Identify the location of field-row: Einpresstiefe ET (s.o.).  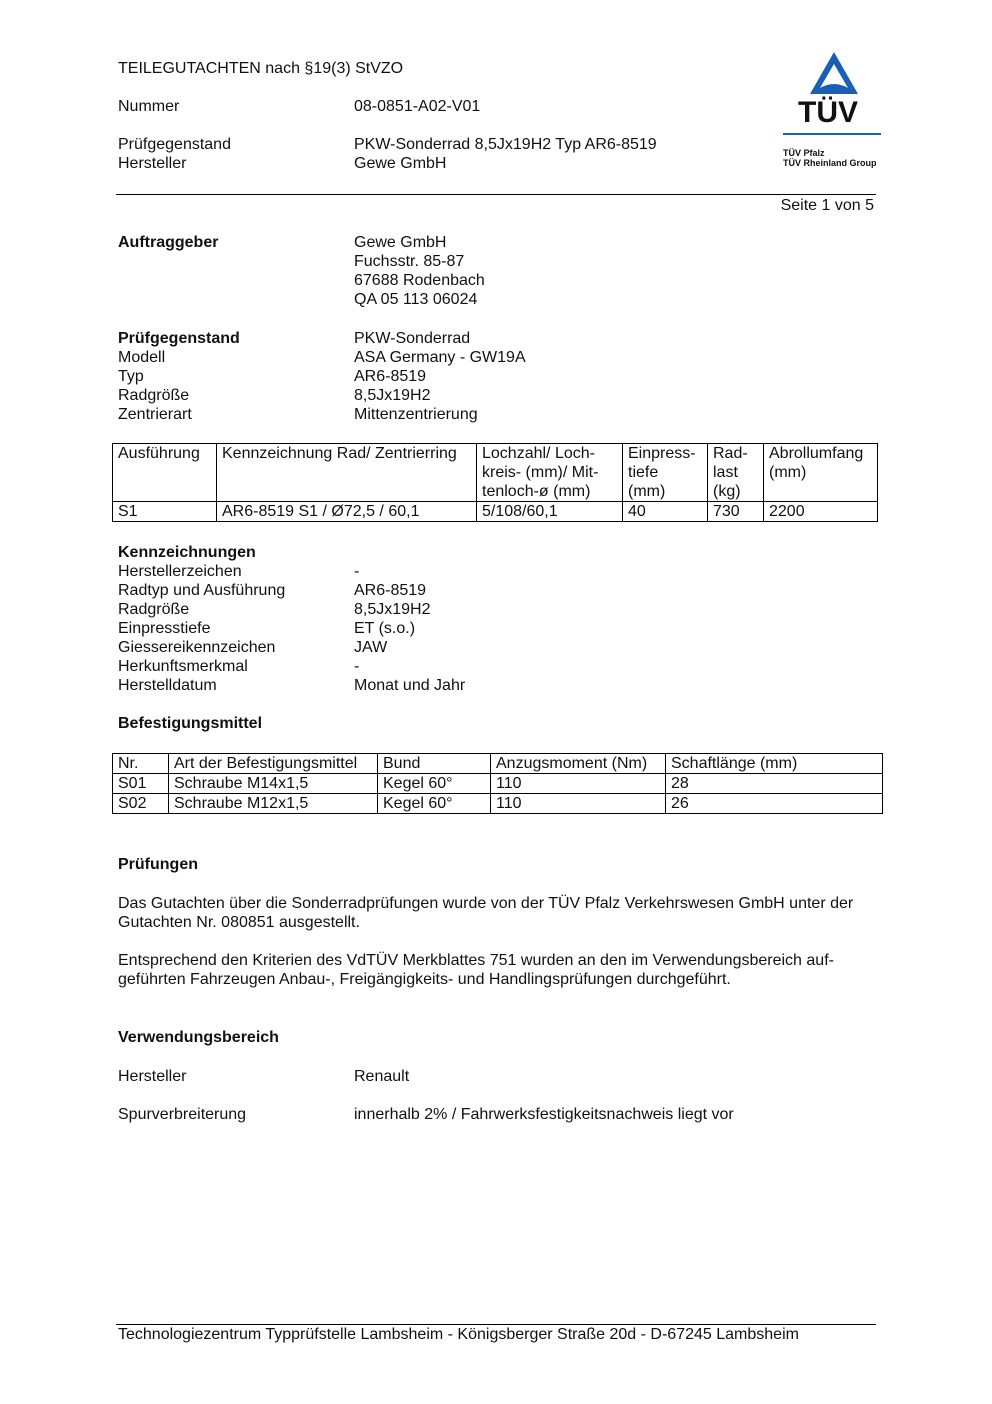
(468, 628).